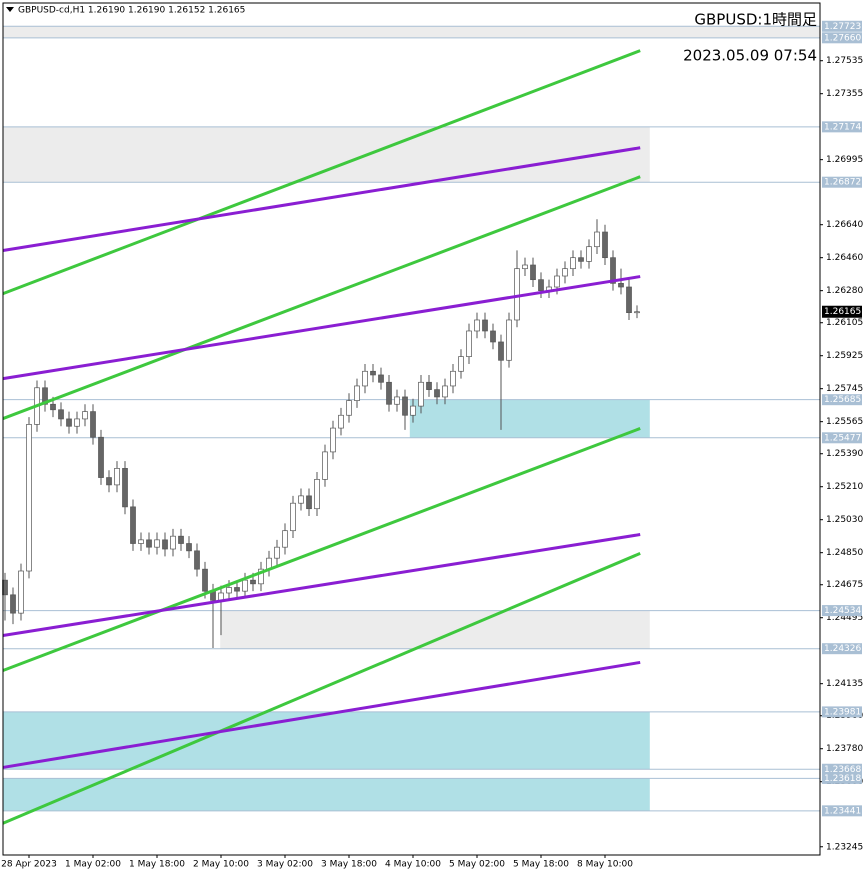 This screenshot has height=876, width=866. I want to click on y-tick-label: 1.24850, so click(844, 553).